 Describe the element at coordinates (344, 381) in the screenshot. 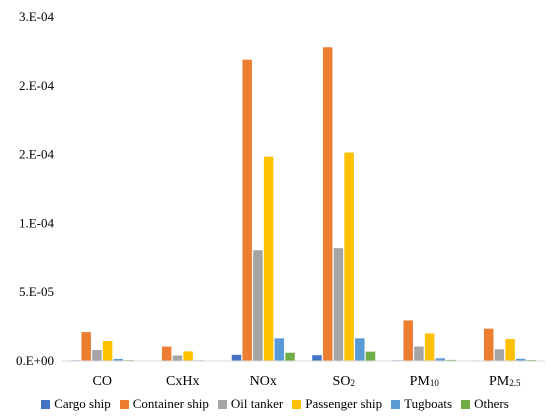

I see `x-tick-label: SO2` at that location.